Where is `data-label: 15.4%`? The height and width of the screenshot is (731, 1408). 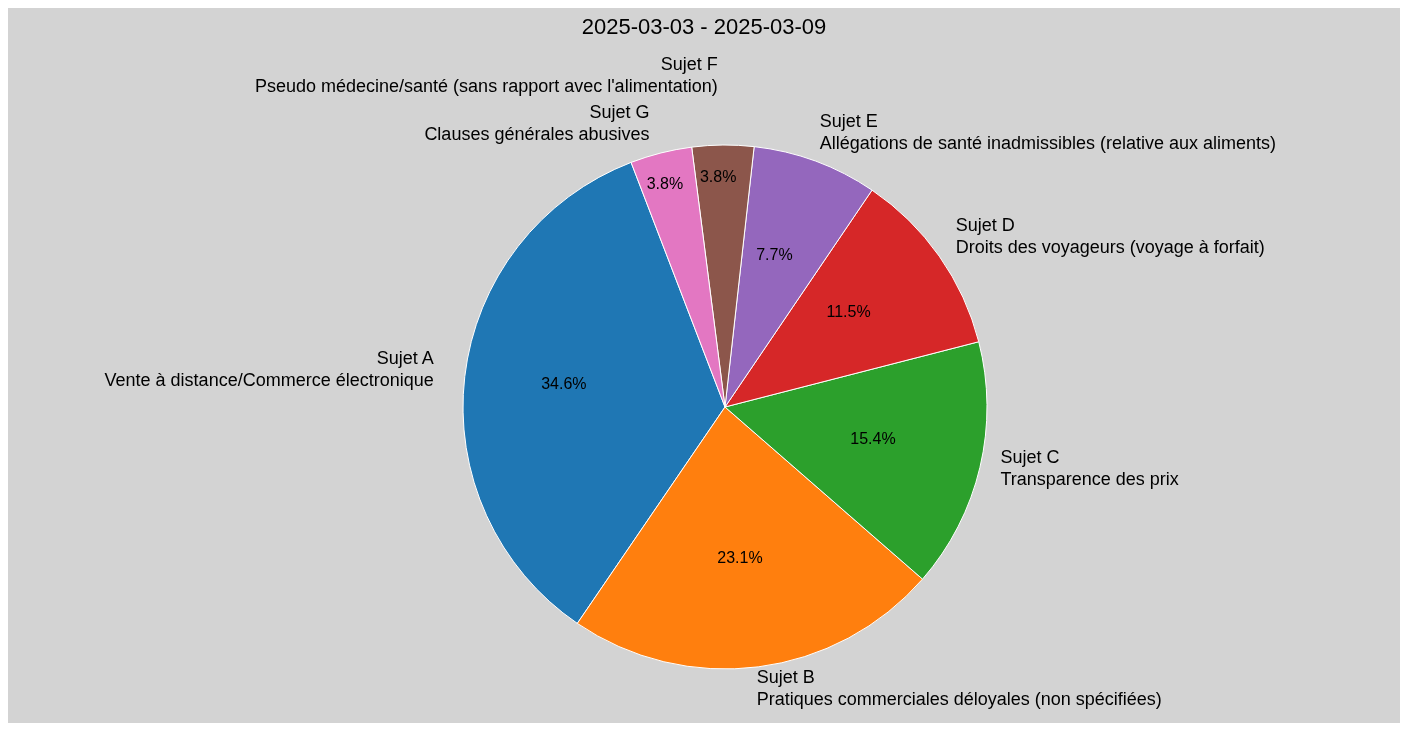 data-label: 15.4% is located at coordinates (873, 438).